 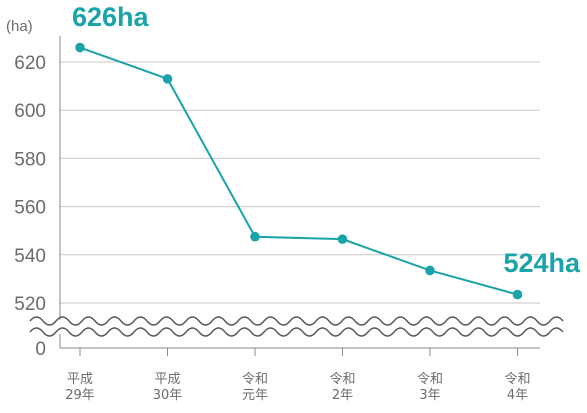 I want to click on y-tick-label: 620, so click(x=30, y=63).